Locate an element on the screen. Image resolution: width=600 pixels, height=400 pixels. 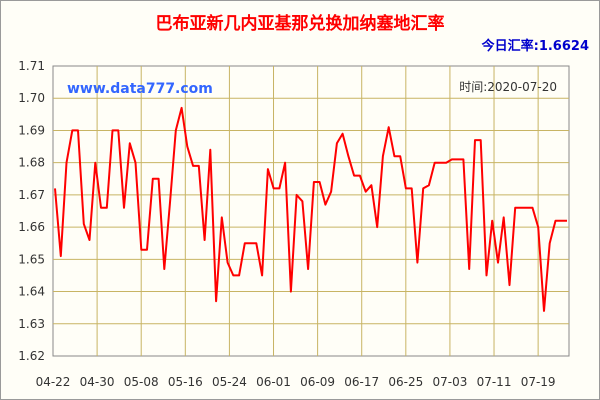
y-tick-label: 1.65 is located at coordinates (31, 259).